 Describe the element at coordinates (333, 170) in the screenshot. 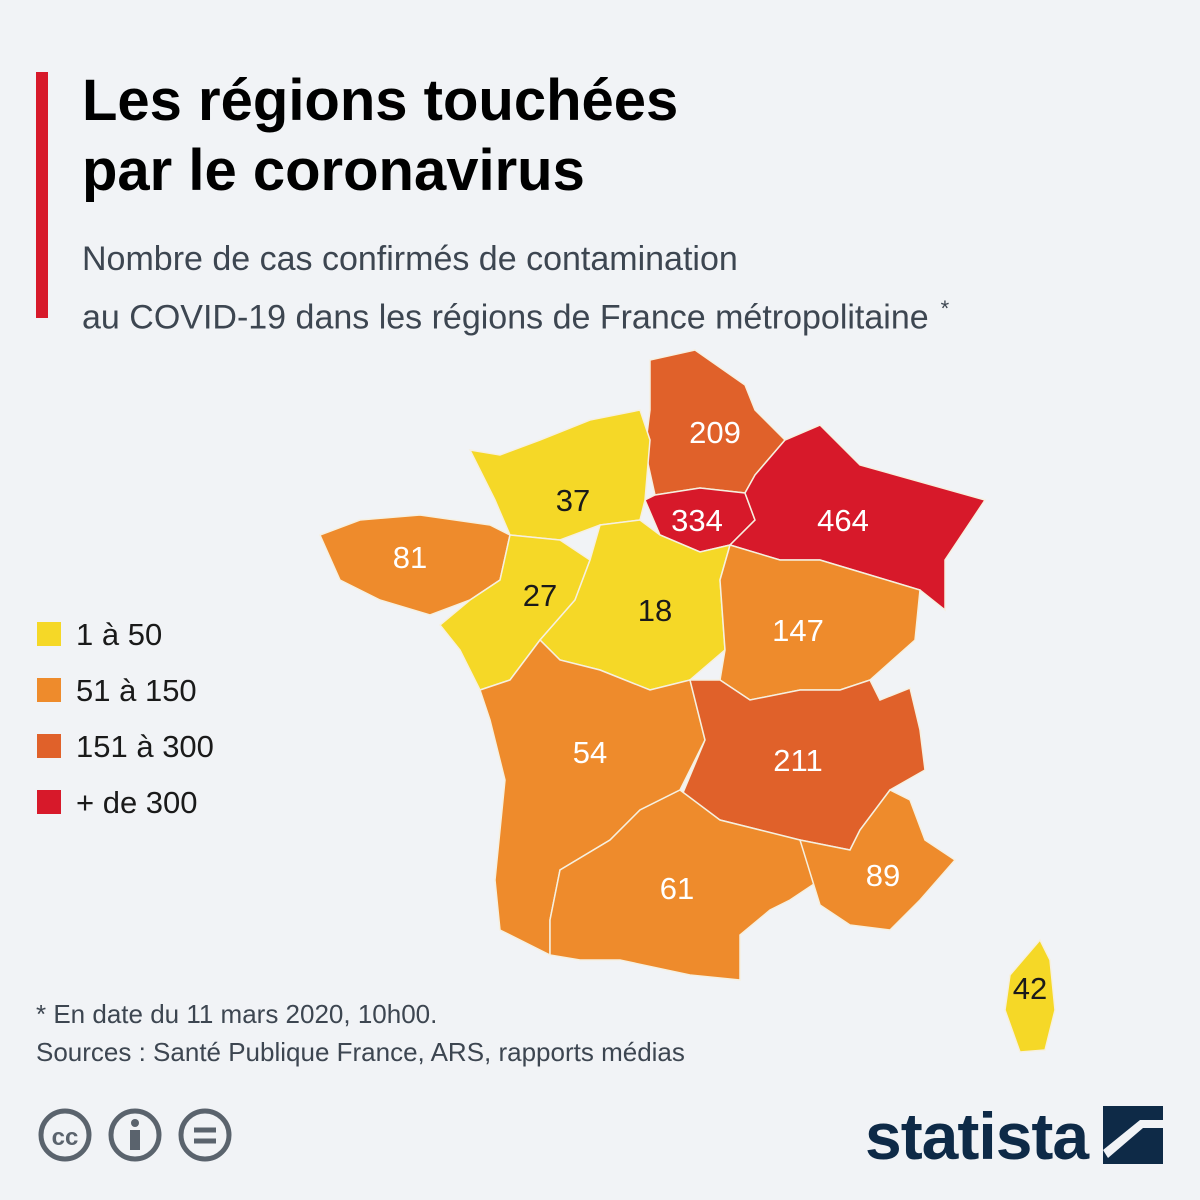

I see `title-line: par le coronavirus` at that location.